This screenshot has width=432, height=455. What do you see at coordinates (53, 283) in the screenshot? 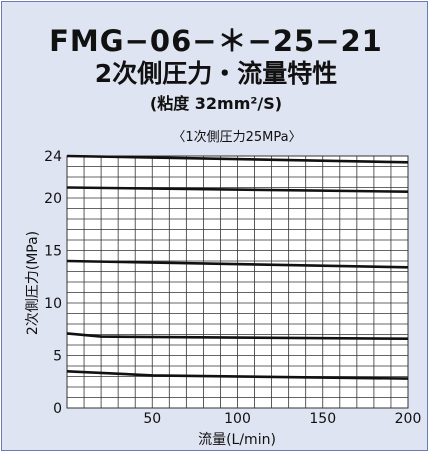
I see `y-axis-ticks: 0 5 10 15 20 24` at bounding box center [53, 283].